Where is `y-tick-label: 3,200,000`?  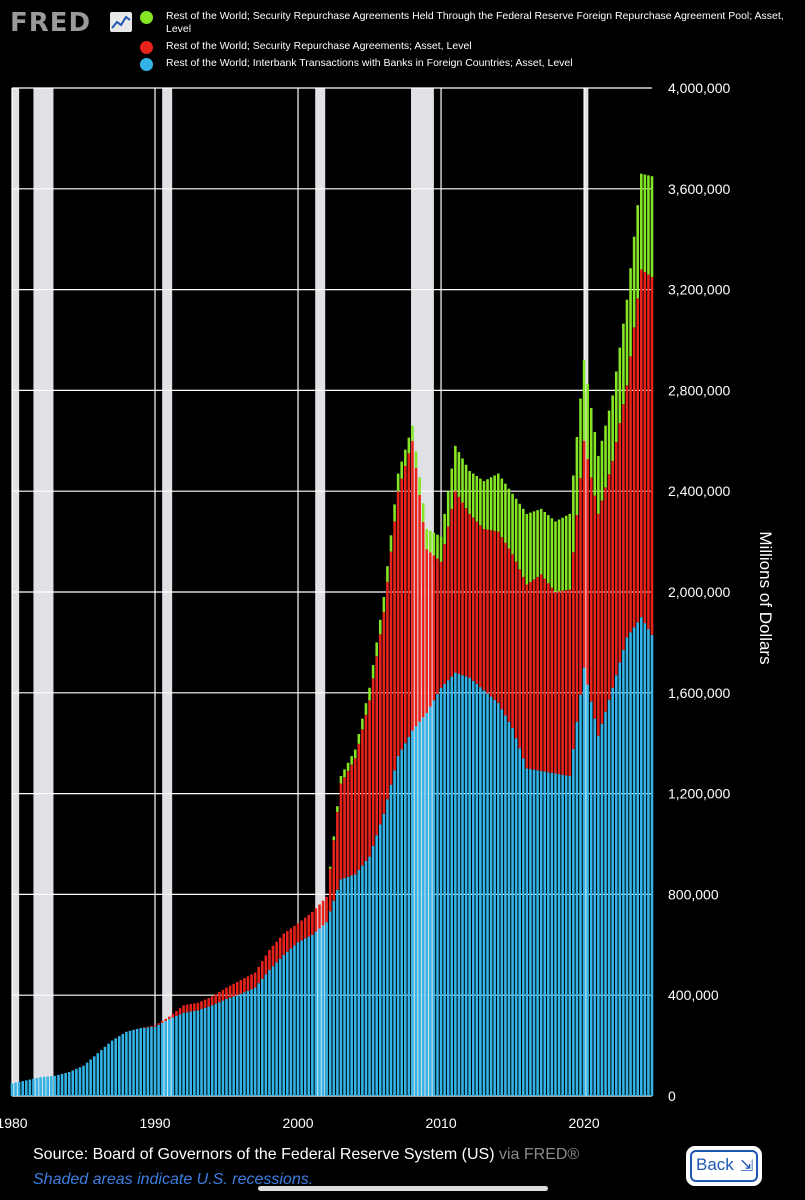 y-tick-label: 3,200,000 is located at coordinates (699, 290).